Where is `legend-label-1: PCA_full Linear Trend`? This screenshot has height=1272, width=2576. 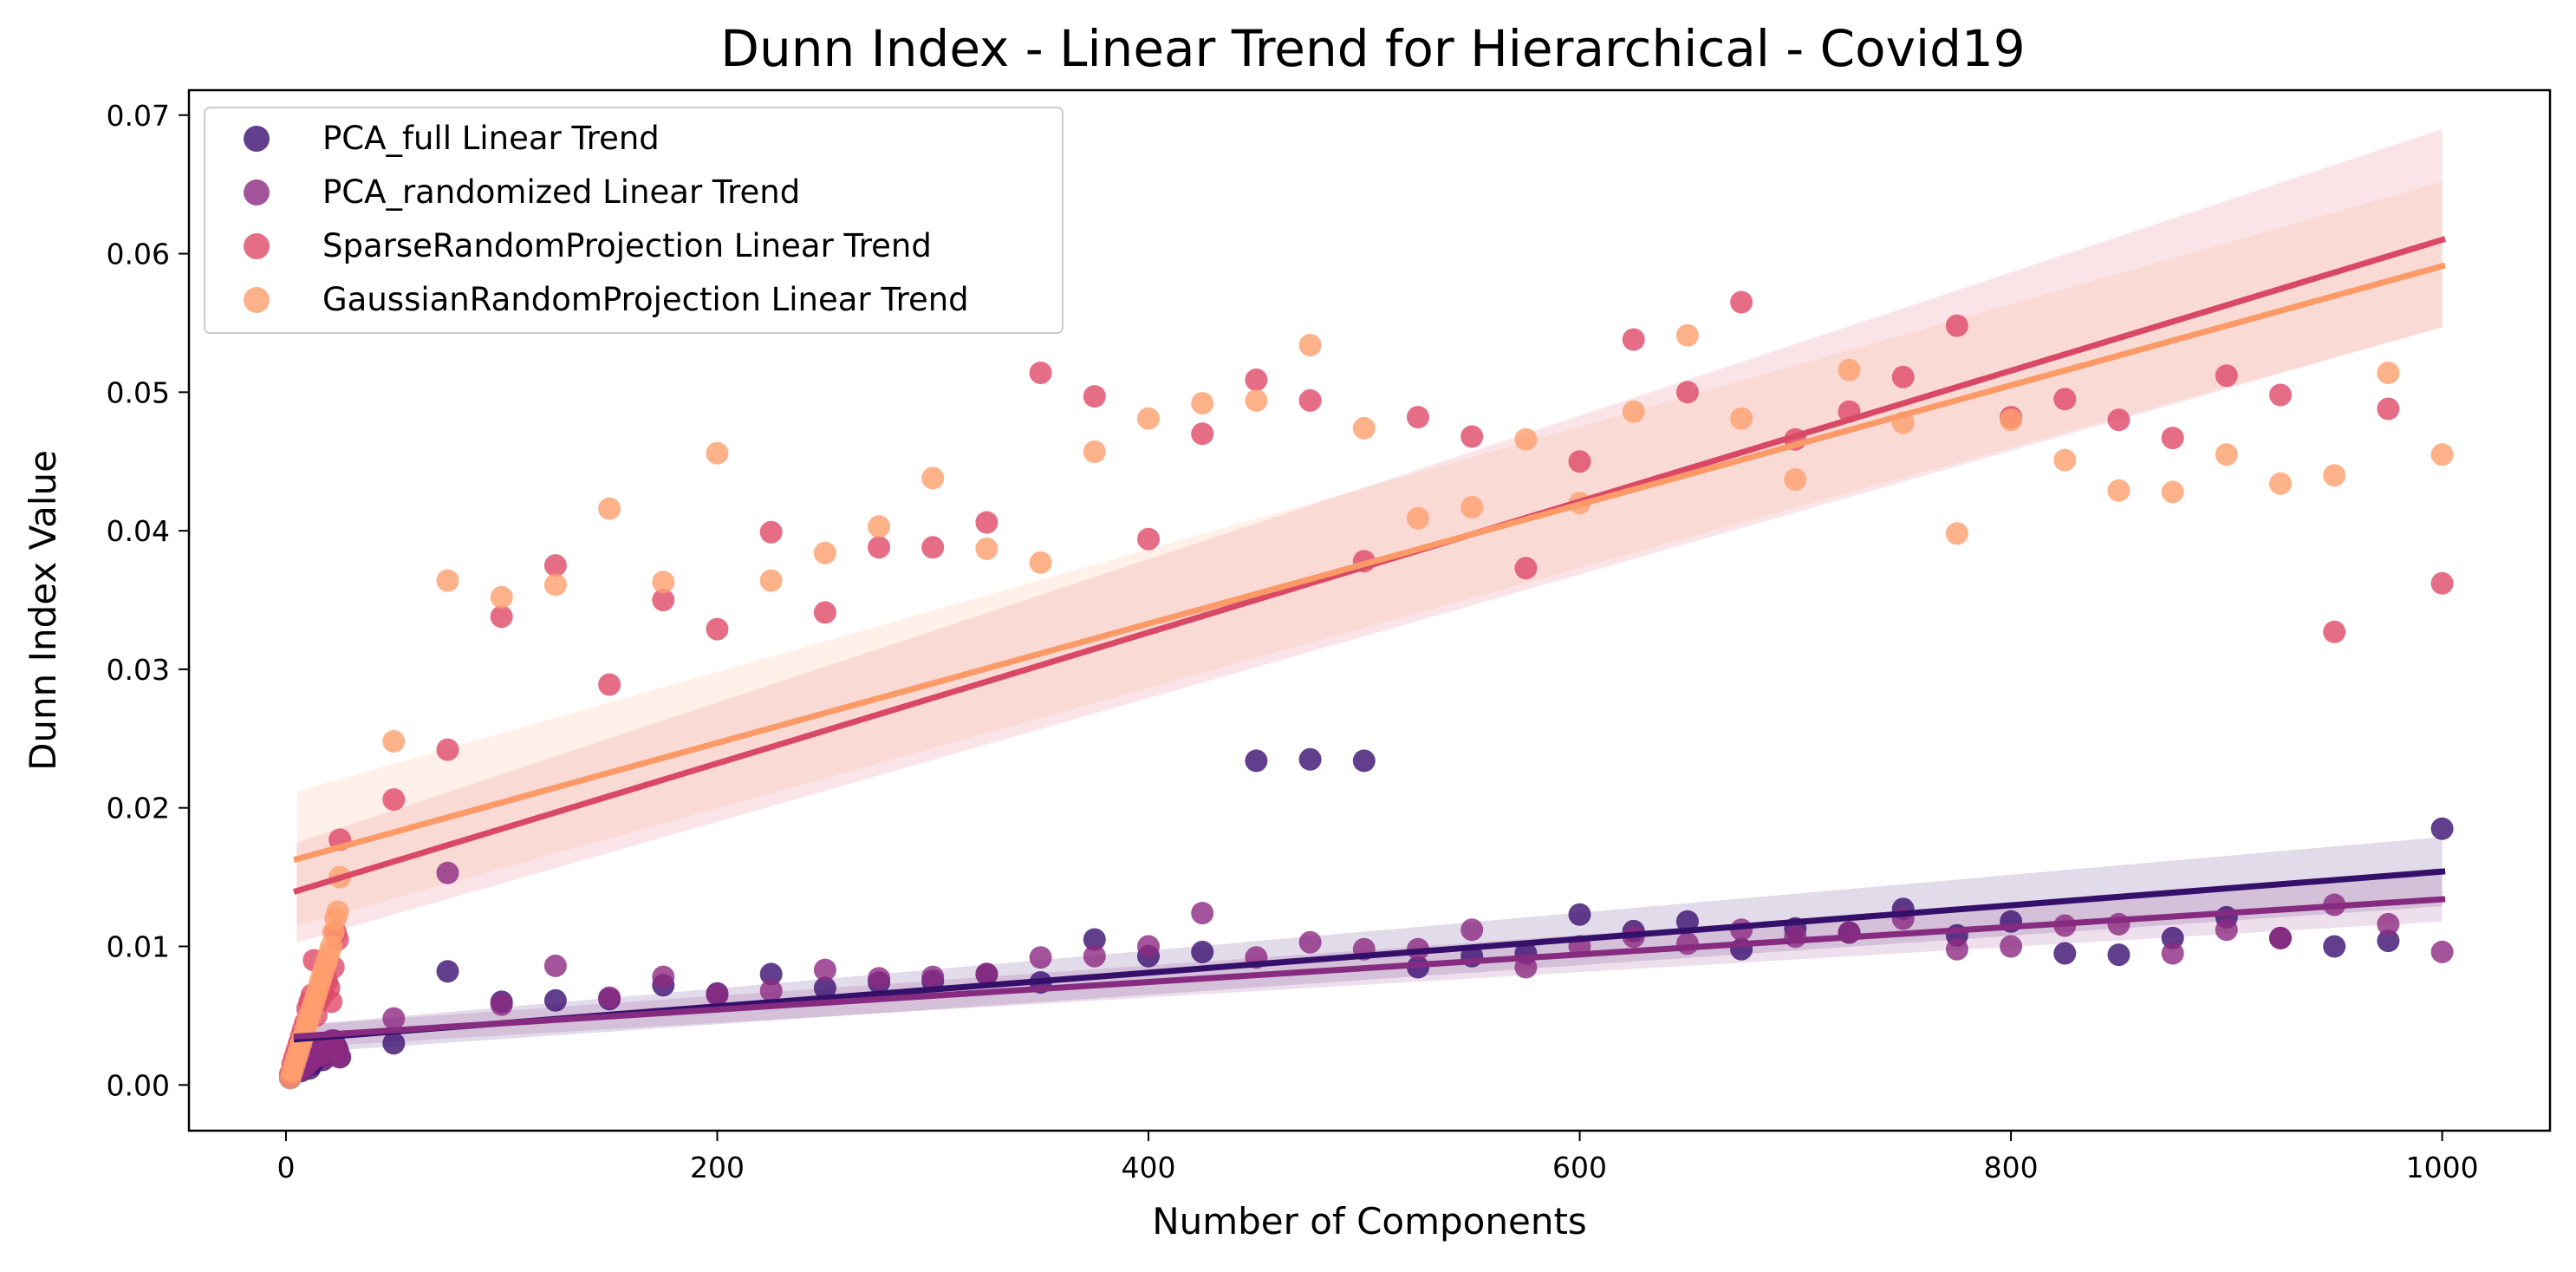
legend-label-1: PCA_full Linear Trend is located at coordinates (491, 138).